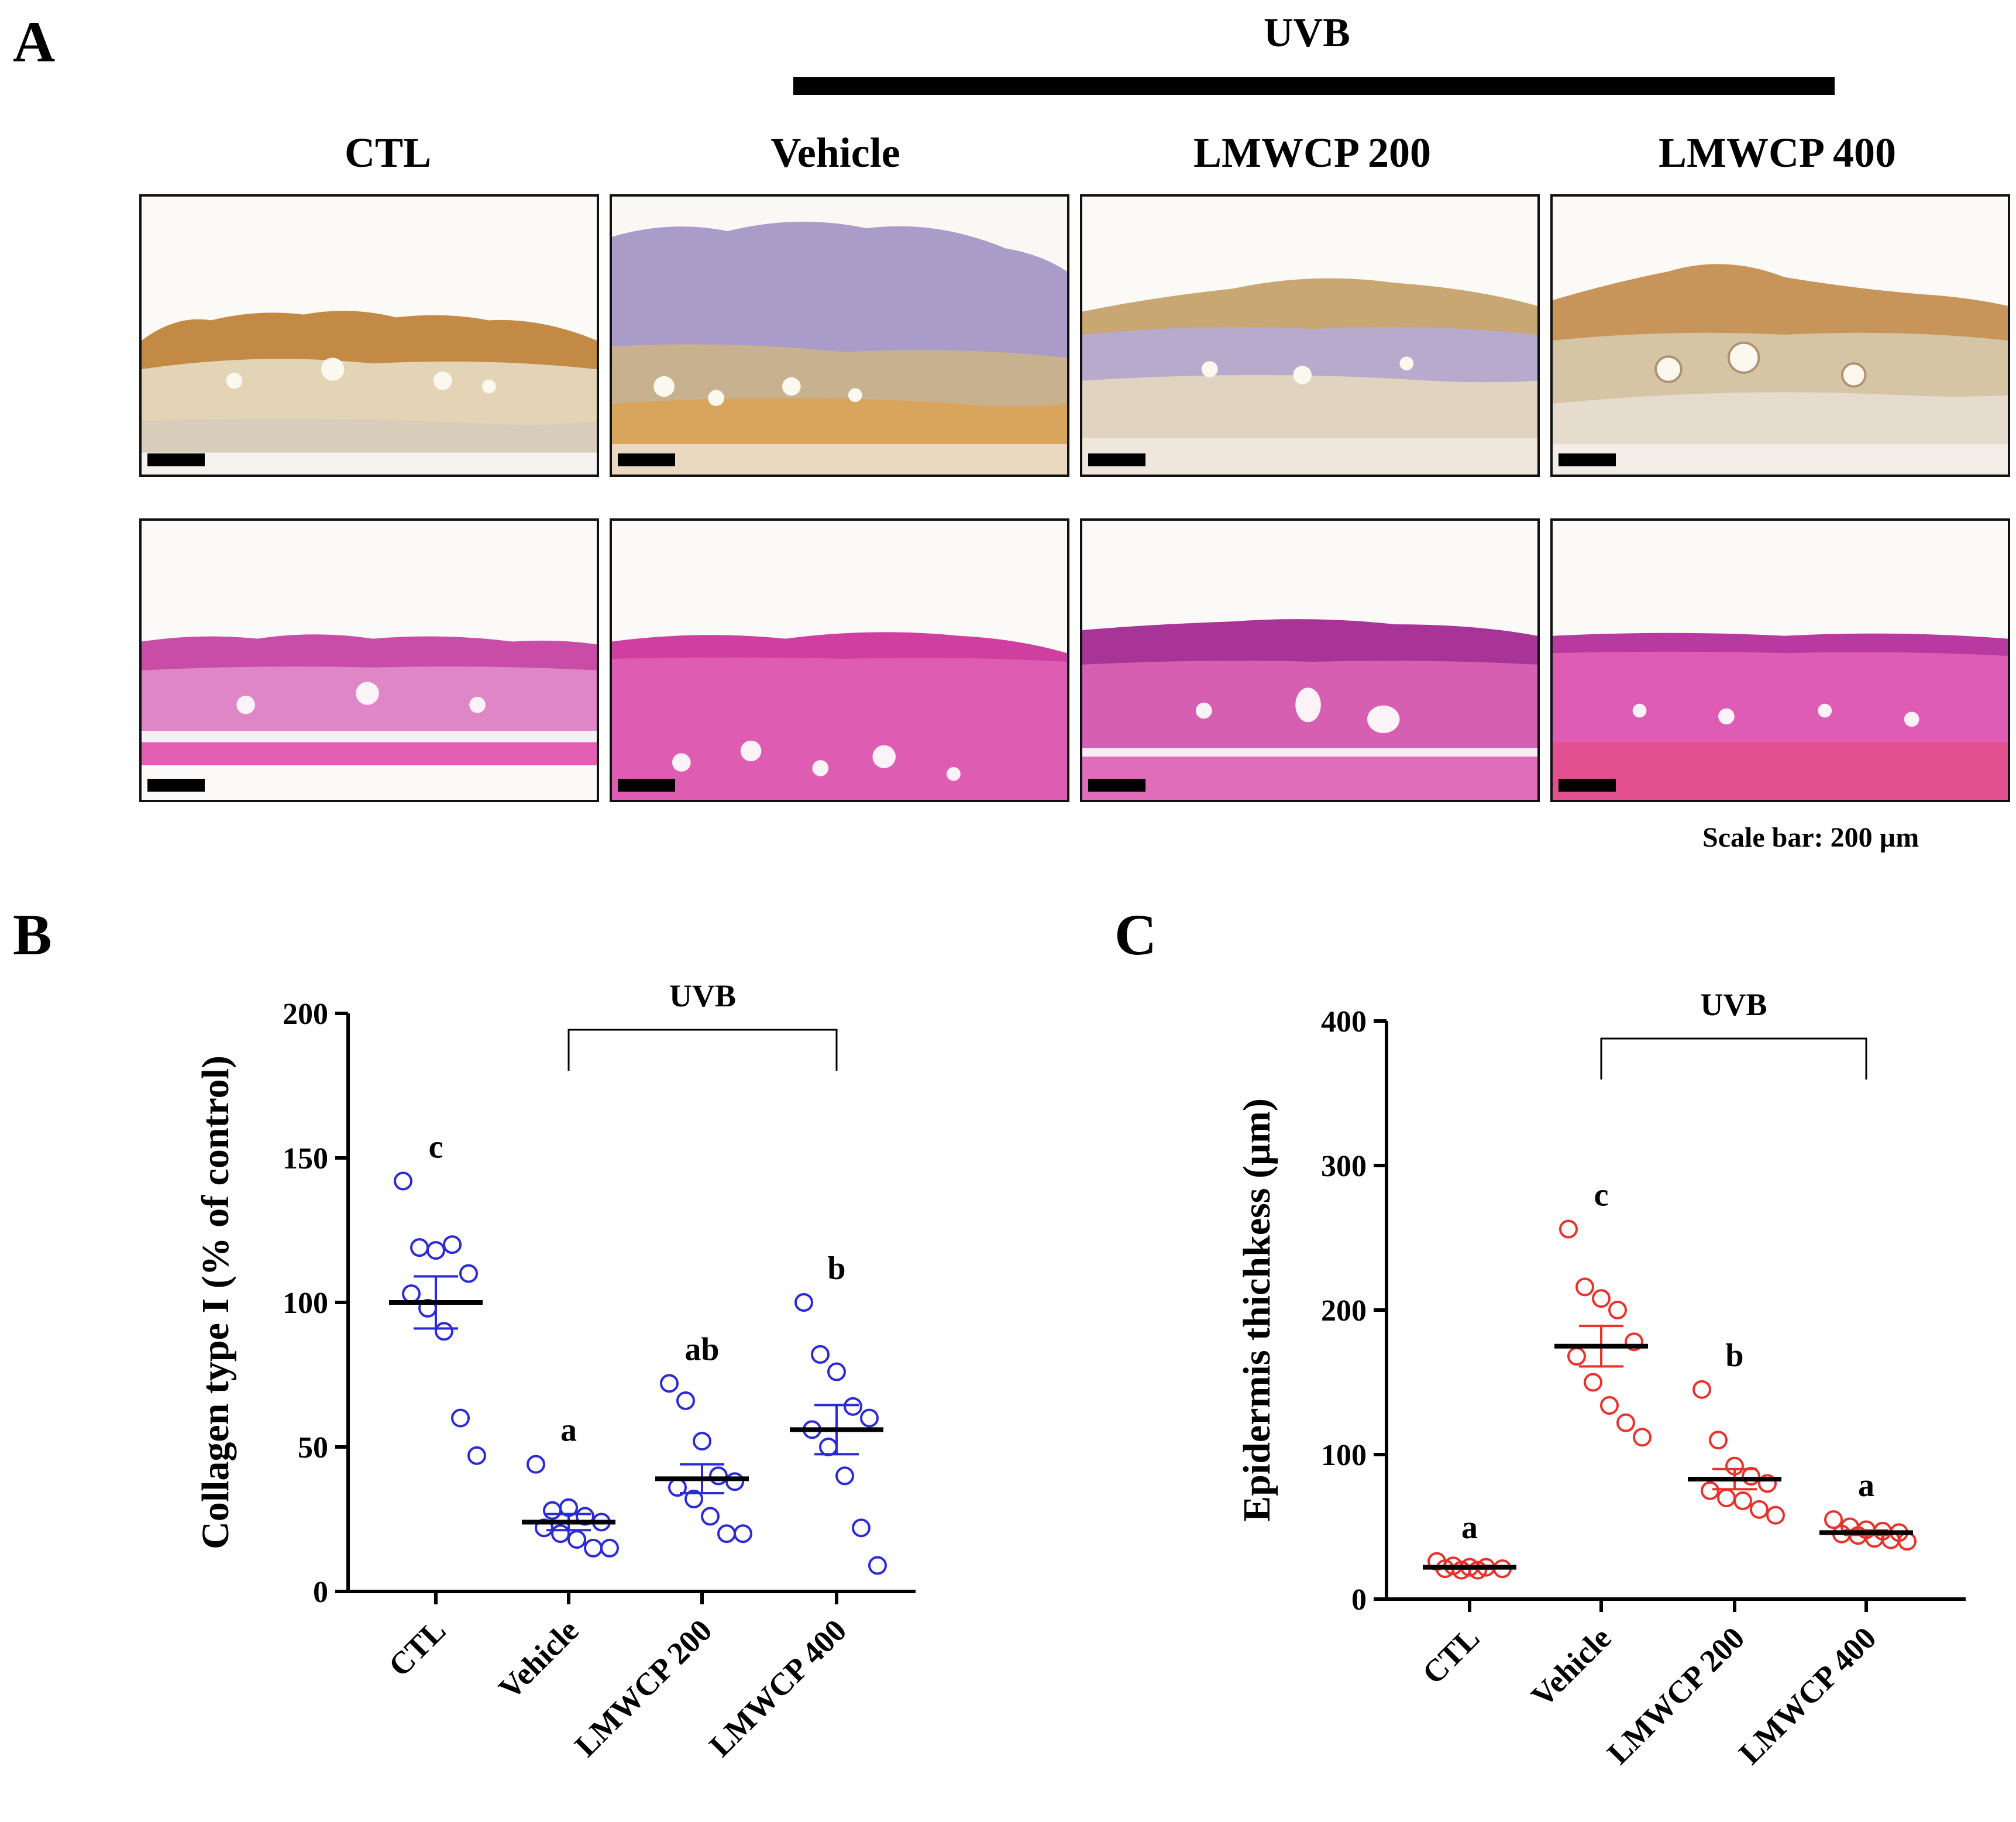 The width and height of the screenshot is (2016, 1822). Describe the element at coordinates (313, 1448) in the screenshot. I see `y-tick-label: 50` at that location.